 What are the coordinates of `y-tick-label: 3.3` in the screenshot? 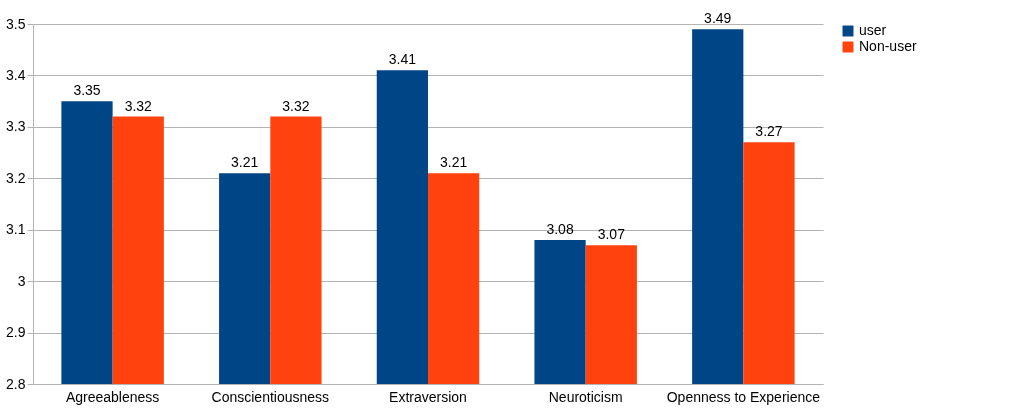 It's located at (16, 126).